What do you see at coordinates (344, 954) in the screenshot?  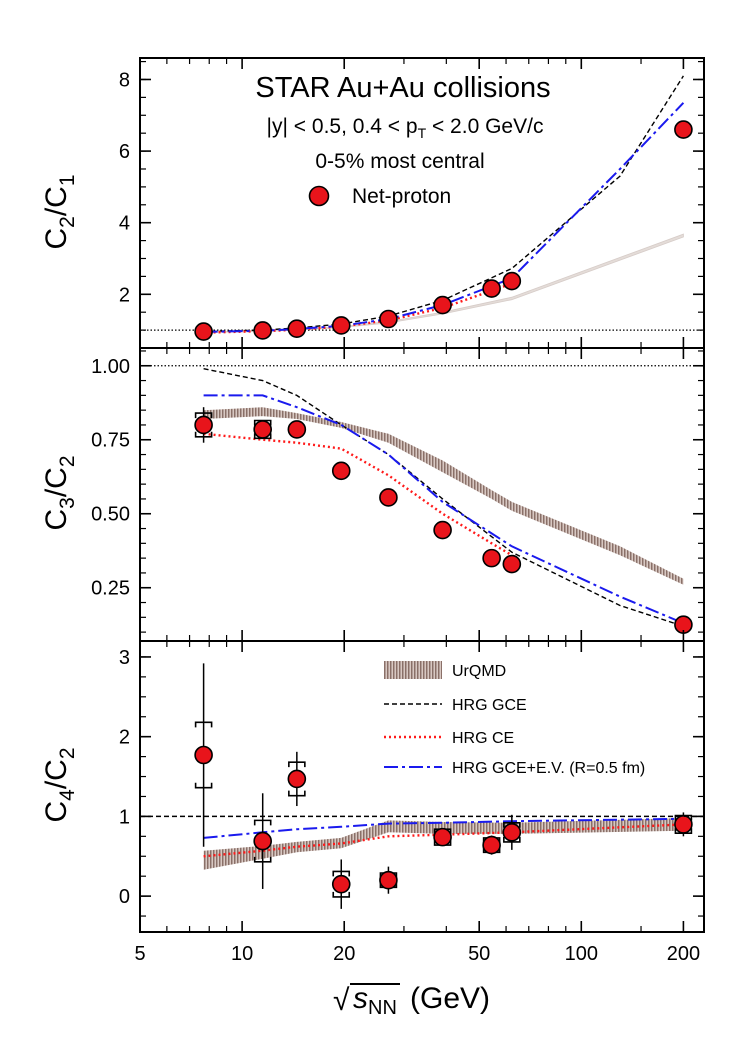 I see `x-tick-label: 20` at bounding box center [344, 954].